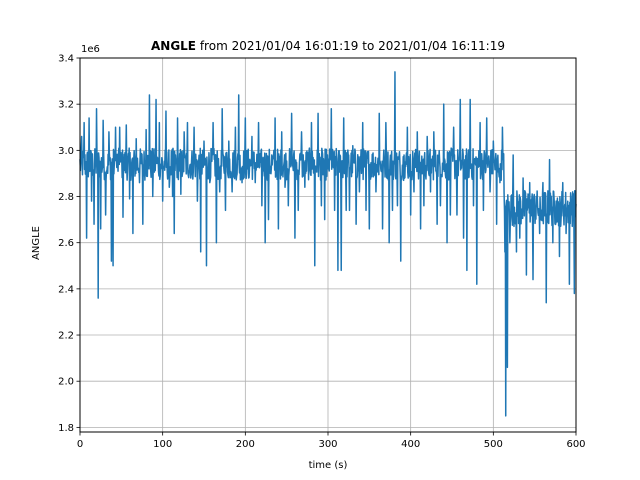  I want to click on y-tick-label: 1.8, so click(66, 428).